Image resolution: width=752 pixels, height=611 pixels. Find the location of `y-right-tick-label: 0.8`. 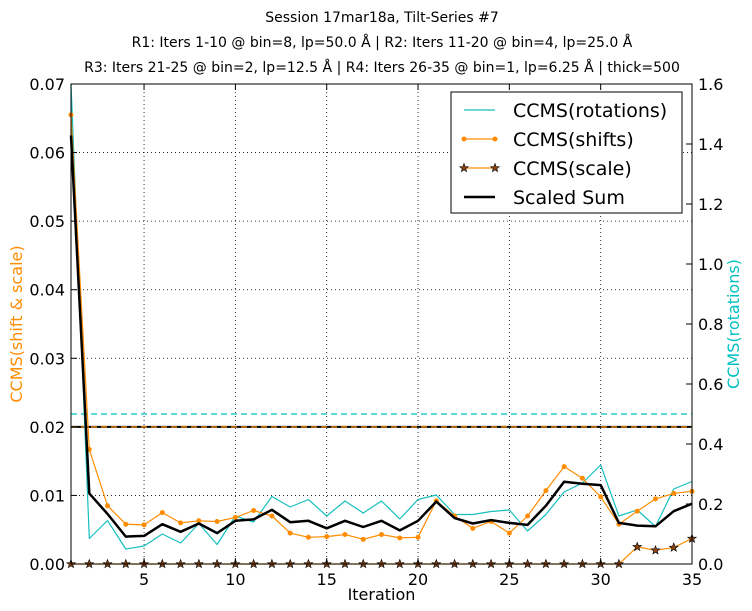

y-right-tick-label: 0.8 is located at coordinates (710, 324).